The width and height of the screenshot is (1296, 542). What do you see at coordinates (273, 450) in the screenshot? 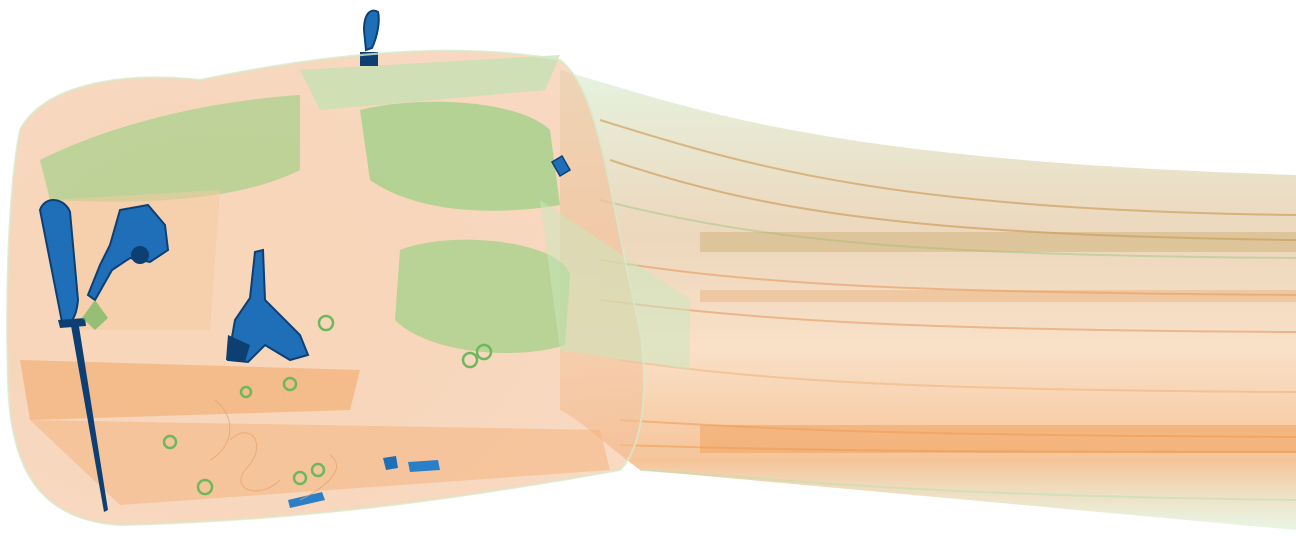
I see `fabric-icon` at bounding box center [273, 450].